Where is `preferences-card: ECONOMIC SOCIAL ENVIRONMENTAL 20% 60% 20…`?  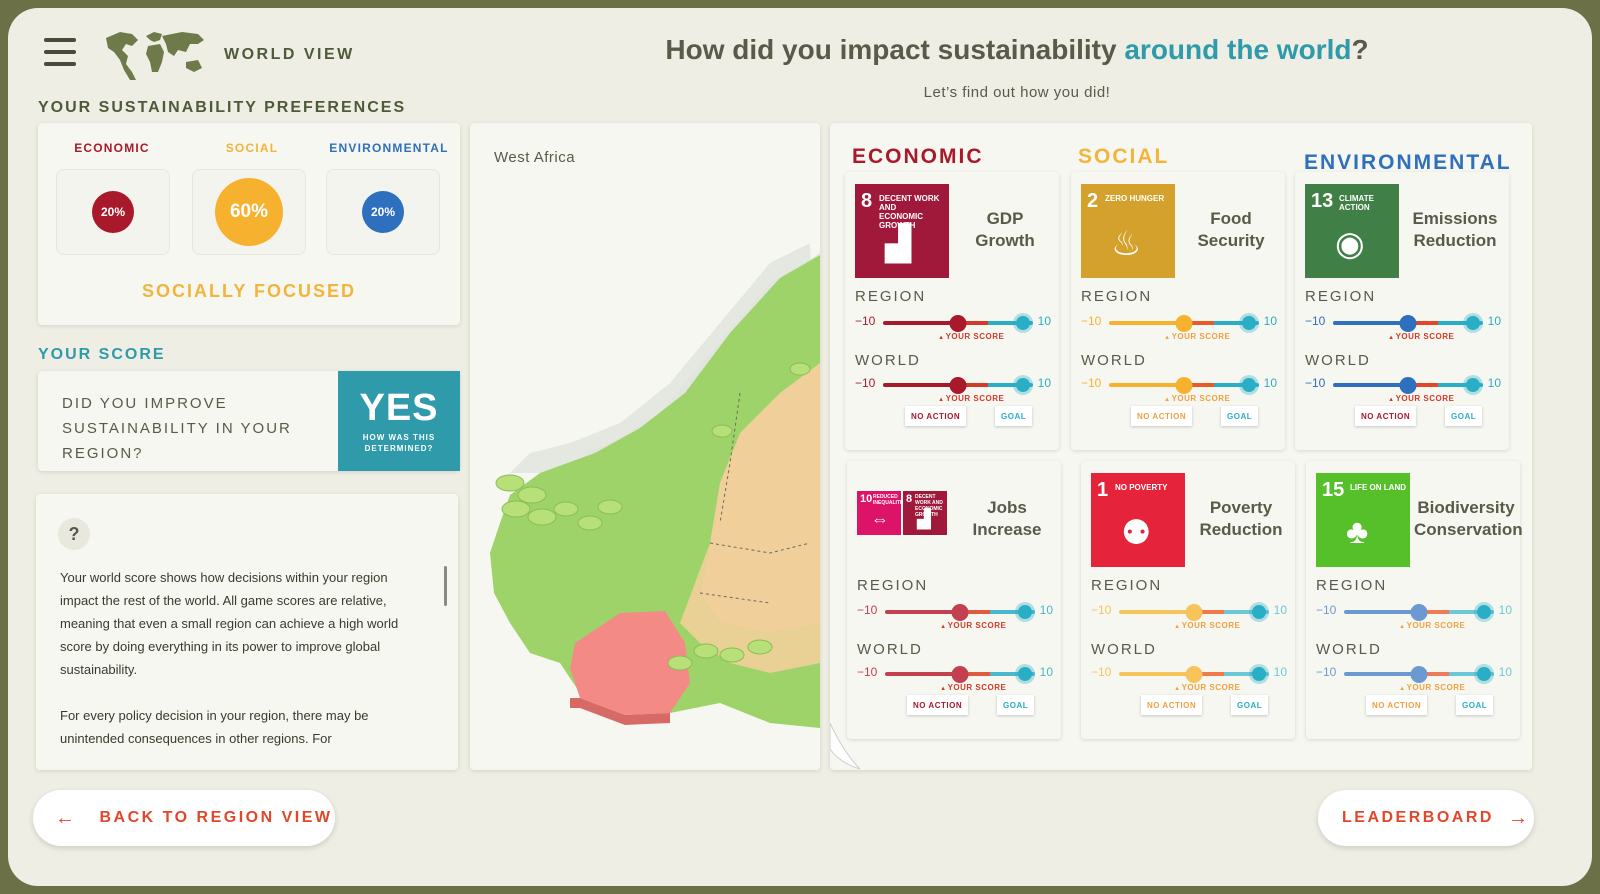 preferences-card: ECONOMIC SOCIAL ENVIRONMENTAL 20% 60% 20… is located at coordinates (249, 224).